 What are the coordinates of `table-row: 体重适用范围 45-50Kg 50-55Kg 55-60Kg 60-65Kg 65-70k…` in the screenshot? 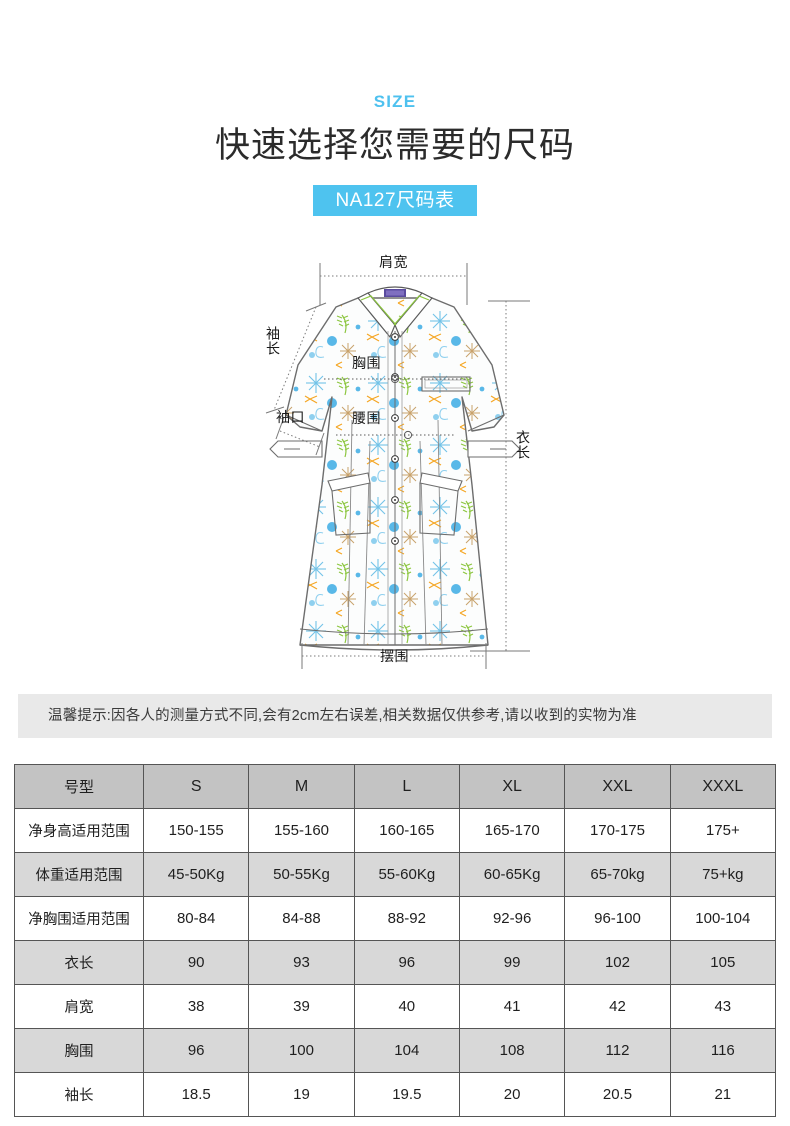 It's located at (395, 874).